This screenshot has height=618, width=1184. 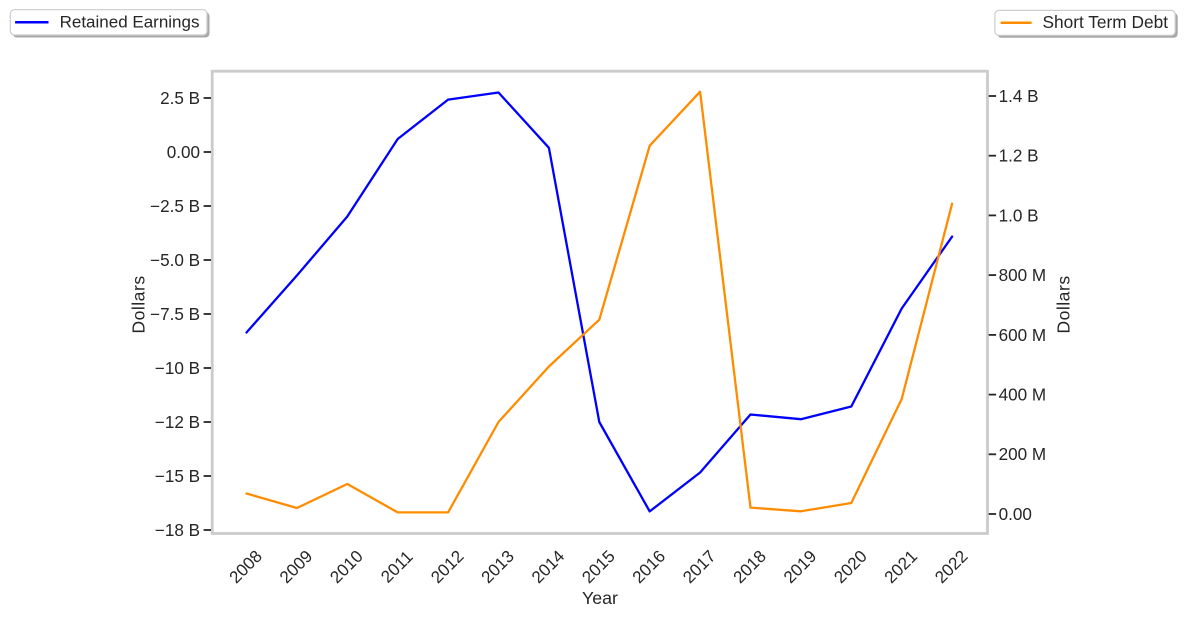 I want to click on svg-text: 1.4 B, so click(x=1019, y=96).